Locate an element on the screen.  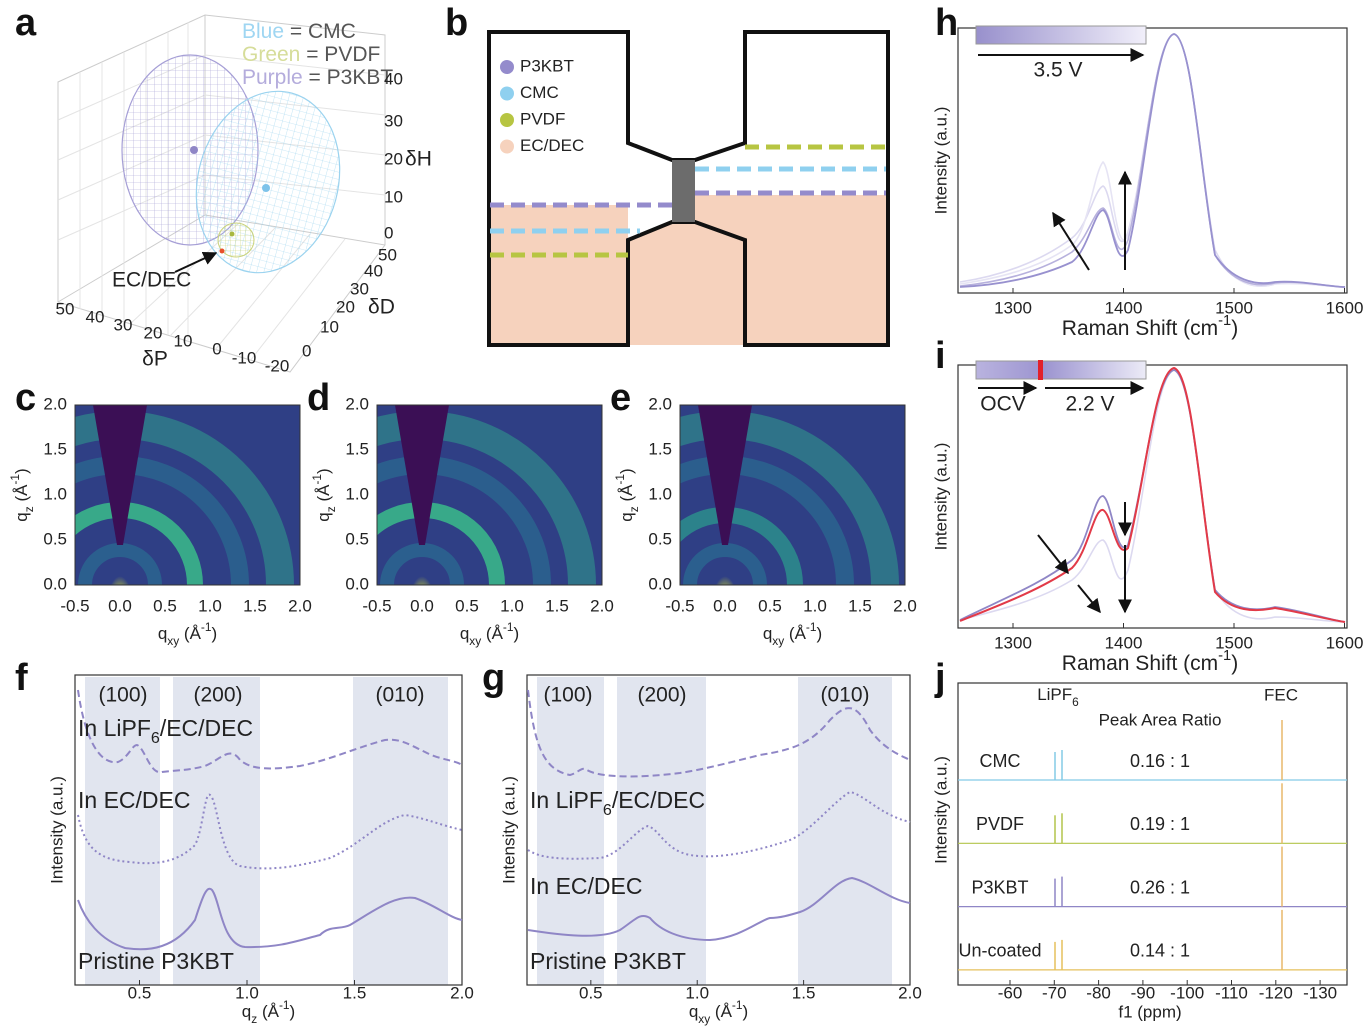
legend-text: = P3KBT is located at coordinates (348, 77).